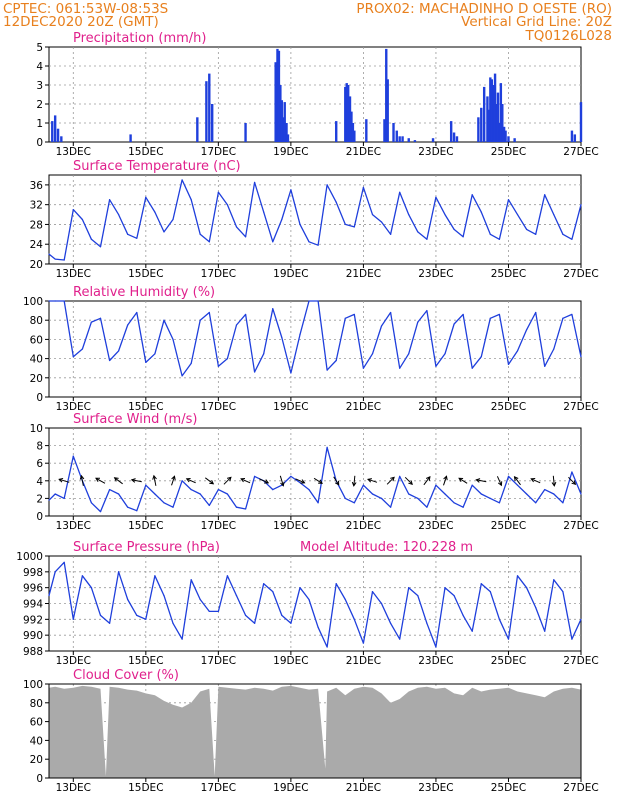  I want to click on temp-xtick-label-13DEC: 13DEC, so click(73, 274).